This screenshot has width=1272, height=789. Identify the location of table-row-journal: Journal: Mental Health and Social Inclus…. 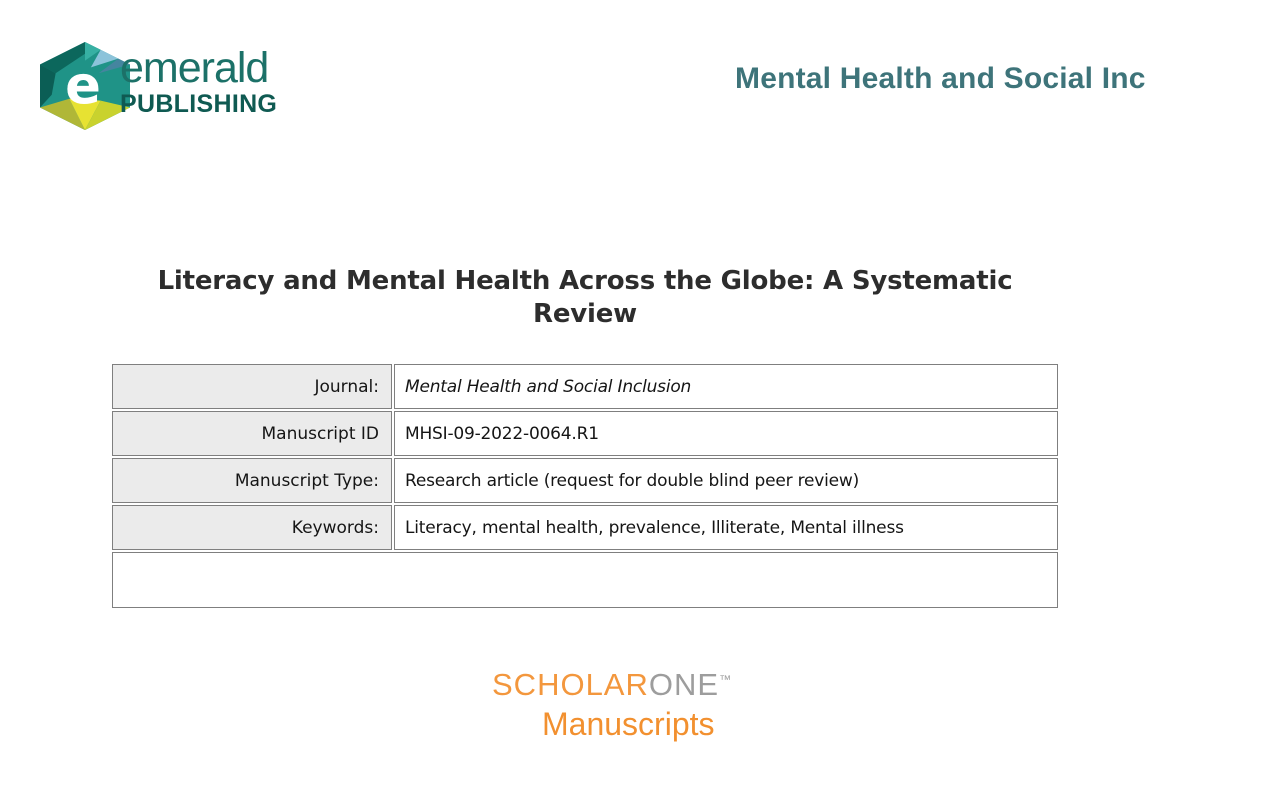
(585, 386).